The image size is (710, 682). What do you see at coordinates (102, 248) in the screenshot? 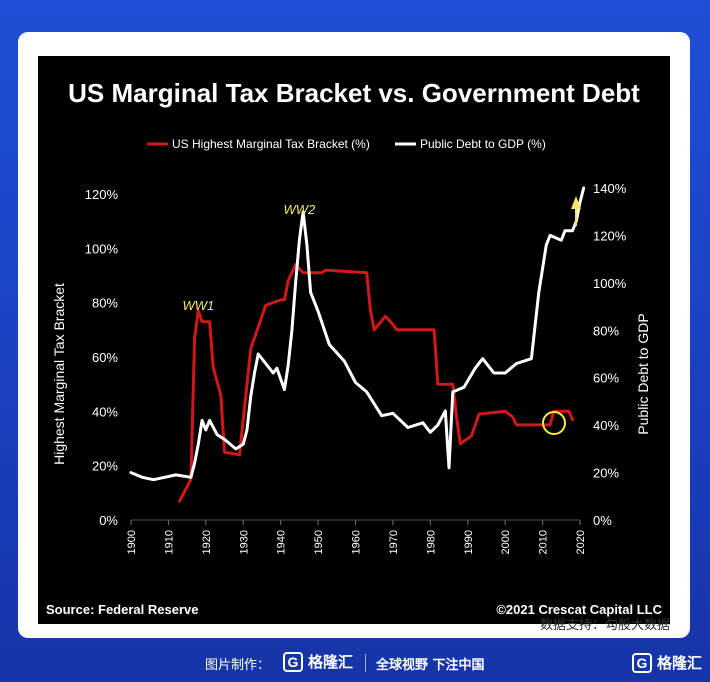
I see `y-left-tick-label: 100%` at bounding box center [102, 248].